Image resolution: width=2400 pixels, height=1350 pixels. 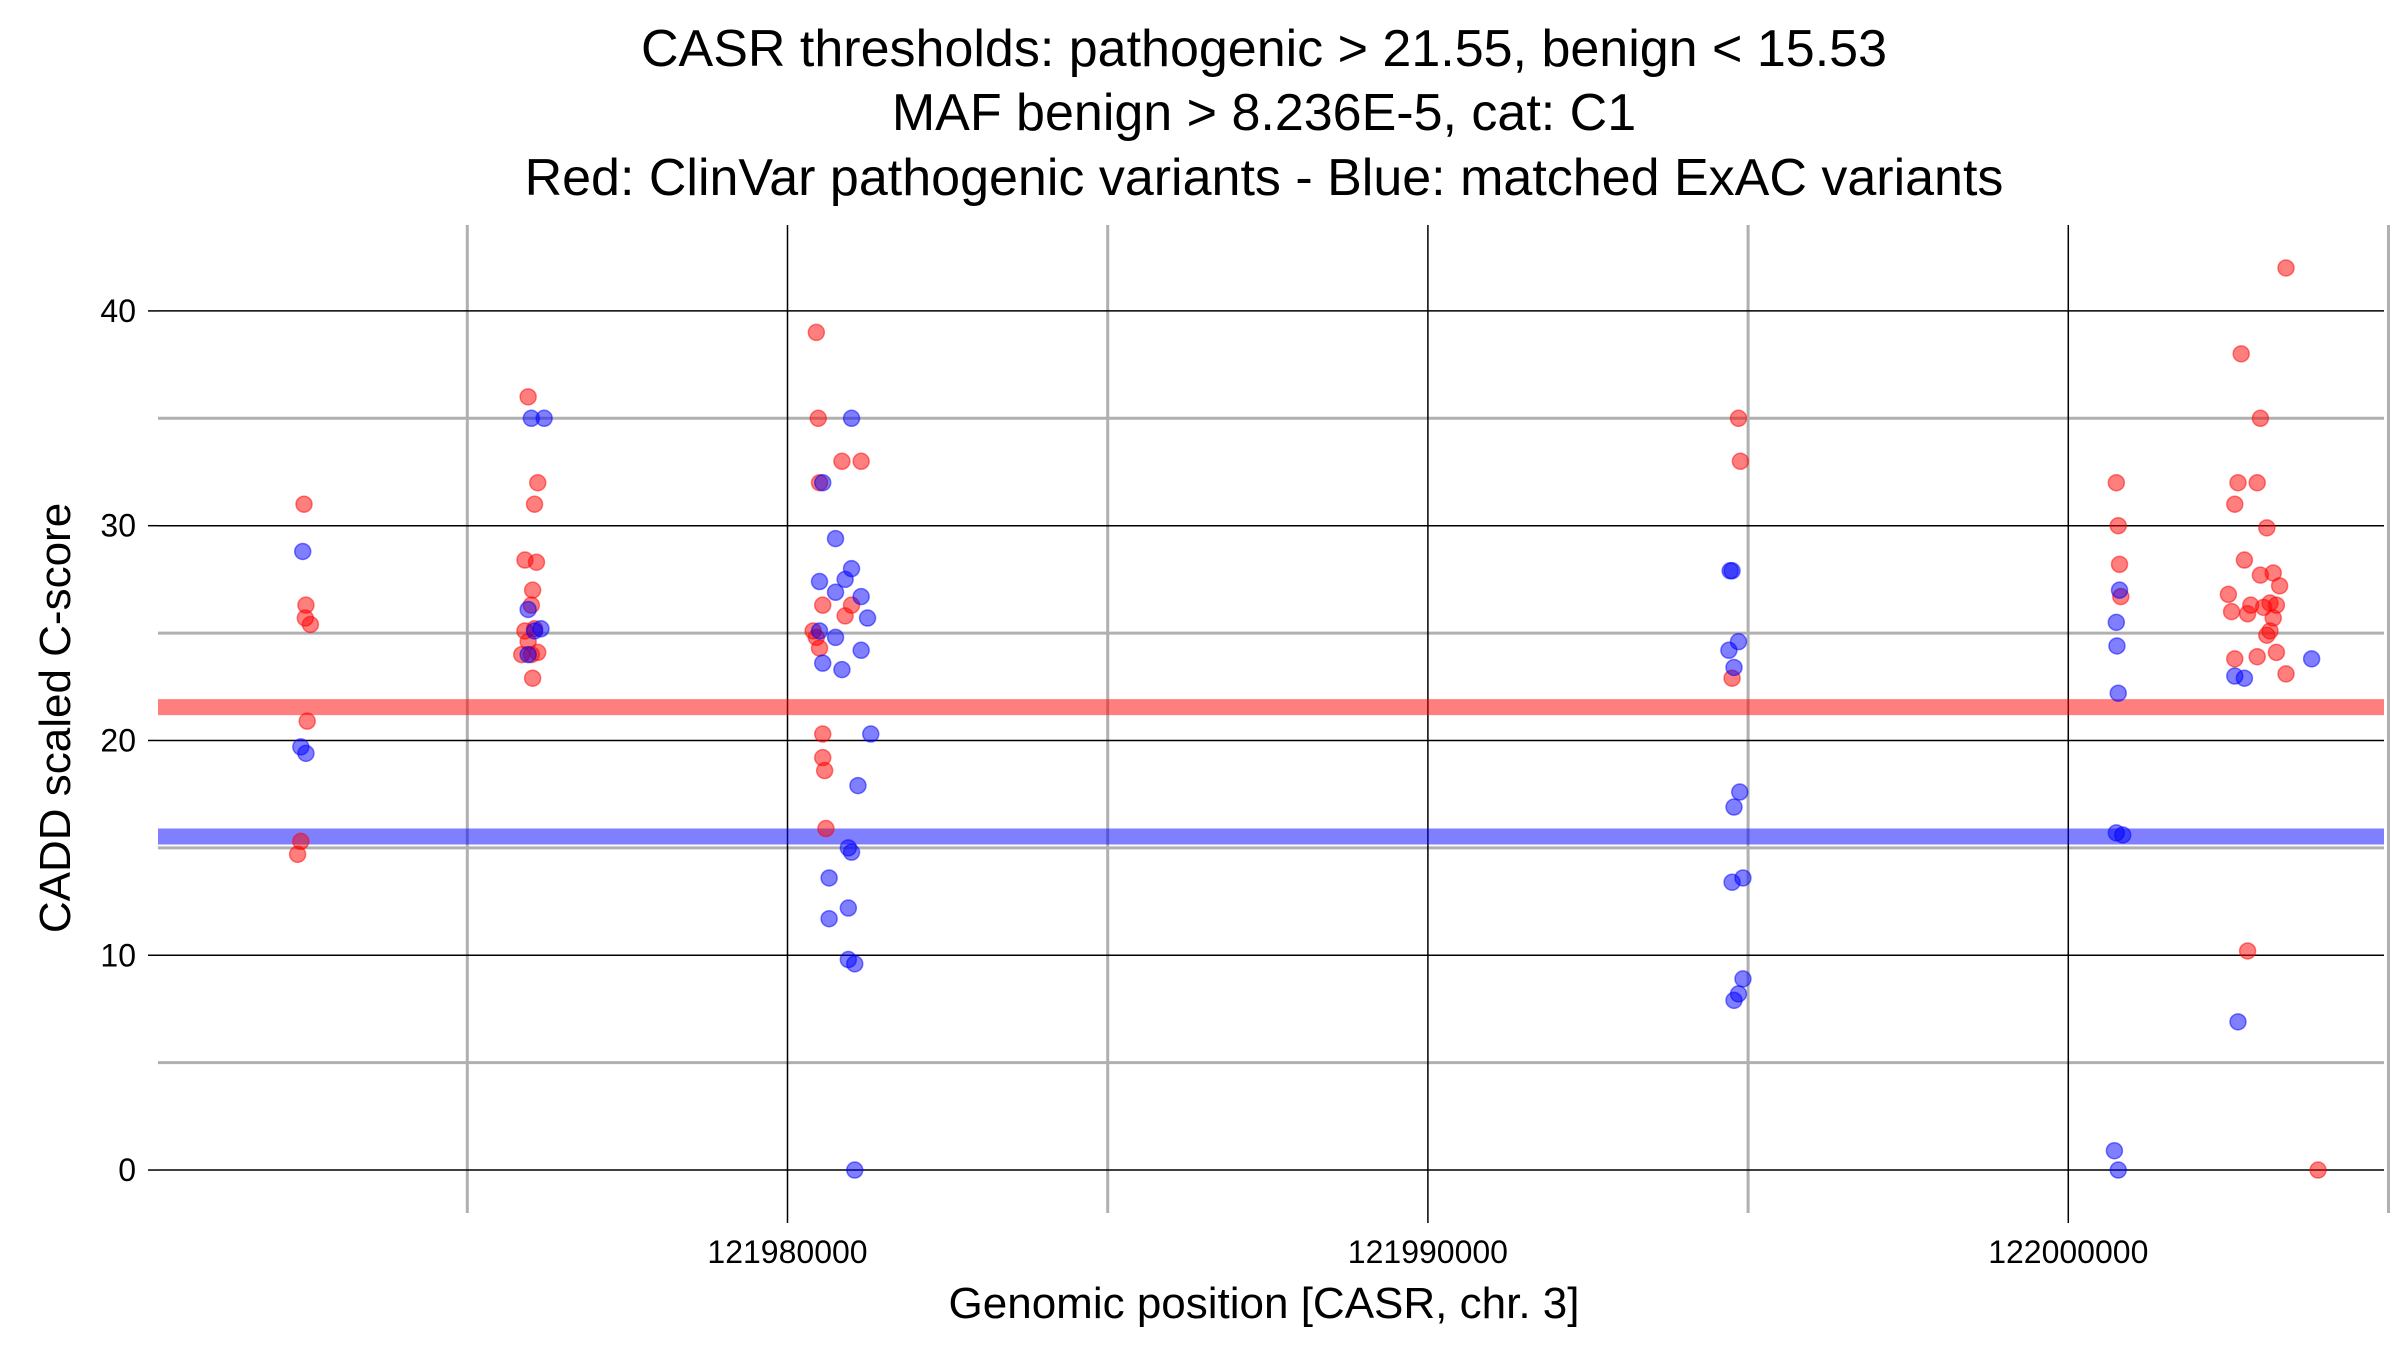 I want to click on x-tick-label: 122000000, so click(x=2068, y=1252).